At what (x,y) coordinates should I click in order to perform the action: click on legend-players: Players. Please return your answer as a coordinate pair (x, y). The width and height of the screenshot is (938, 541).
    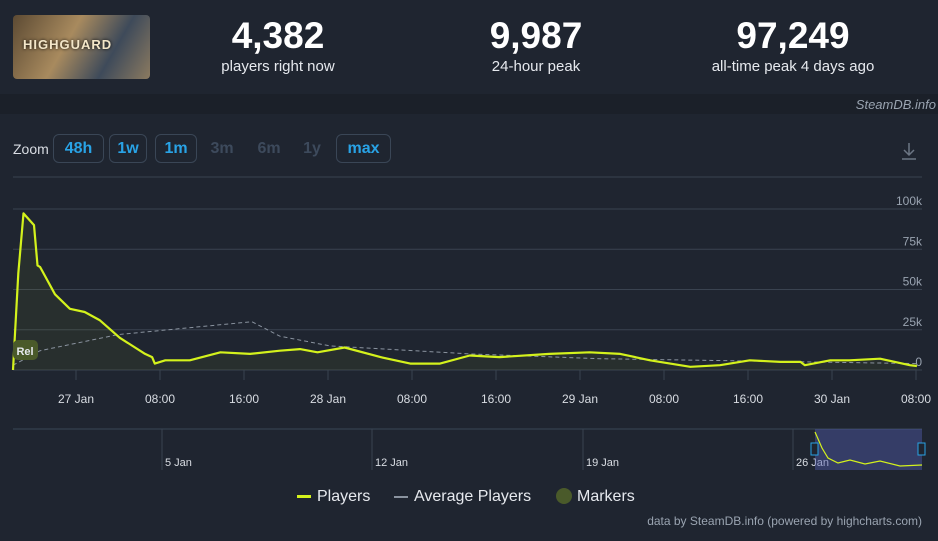
    Looking at the image, I should click on (333, 497).